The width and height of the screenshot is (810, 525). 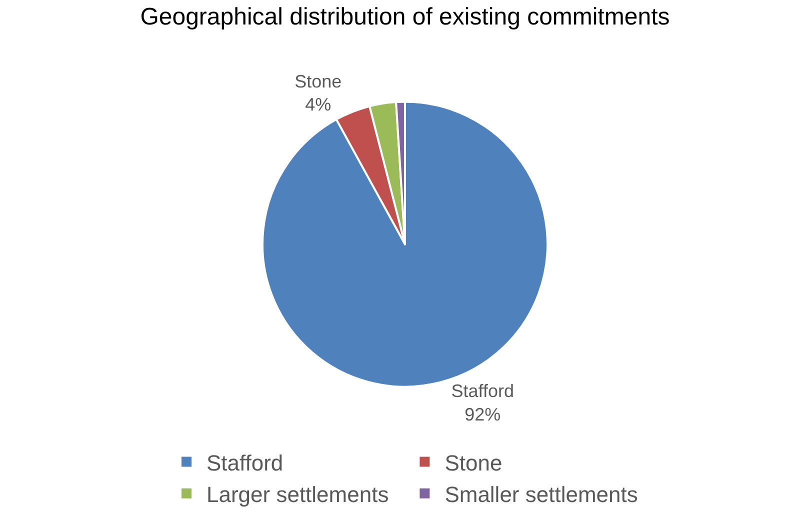 What do you see at coordinates (318, 81) in the screenshot?
I see `slice-label: Stone` at bounding box center [318, 81].